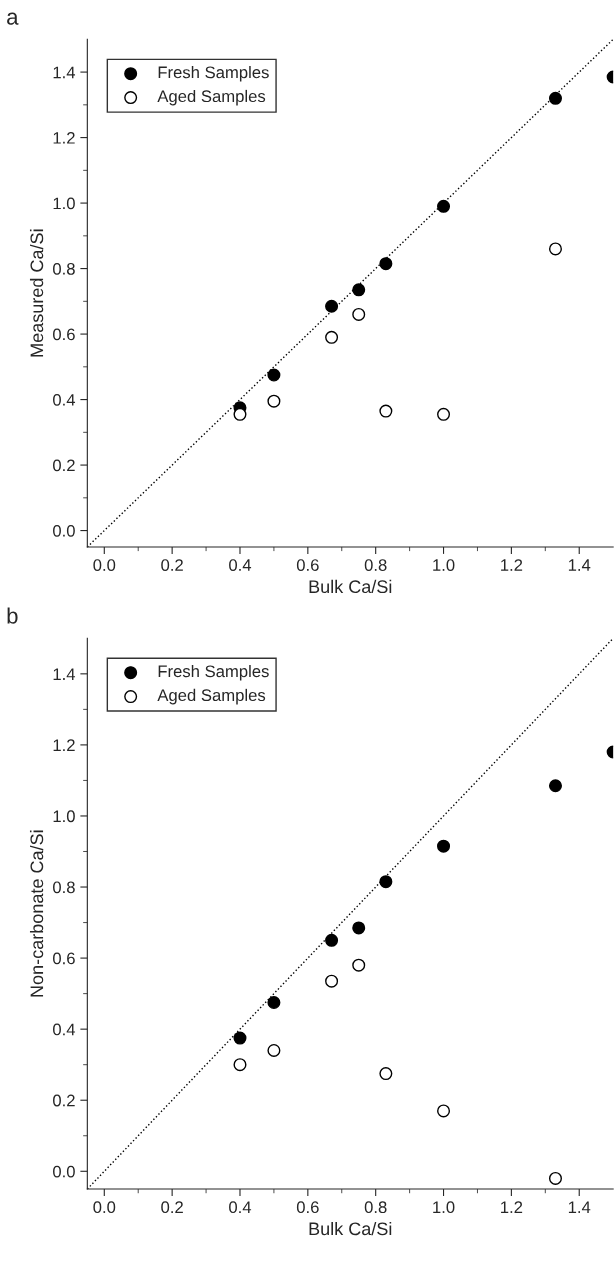 The width and height of the screenshot is (615, 1269). I want to click on chart-title: a, so click(13, 18).